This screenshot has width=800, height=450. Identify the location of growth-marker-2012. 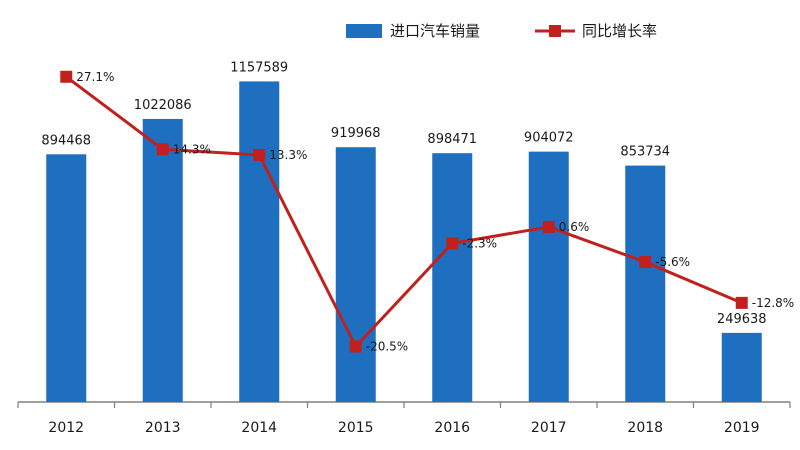
(66, 76).